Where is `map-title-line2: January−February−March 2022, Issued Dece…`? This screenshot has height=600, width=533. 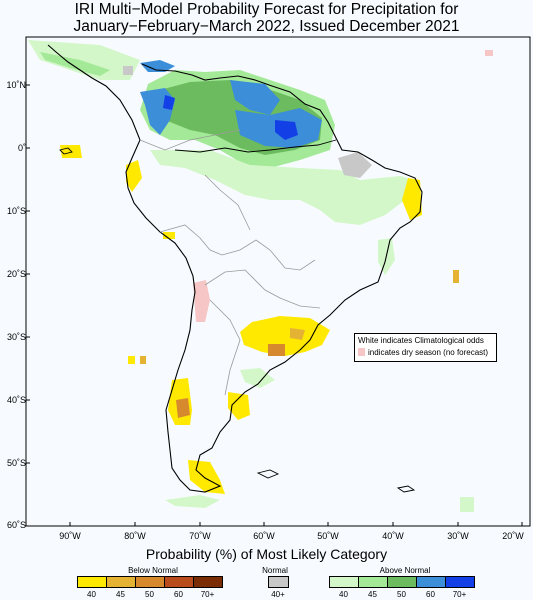 map-title-line2: January−February−March 2022, Issued Dece… is located at coordinates (266, 26).